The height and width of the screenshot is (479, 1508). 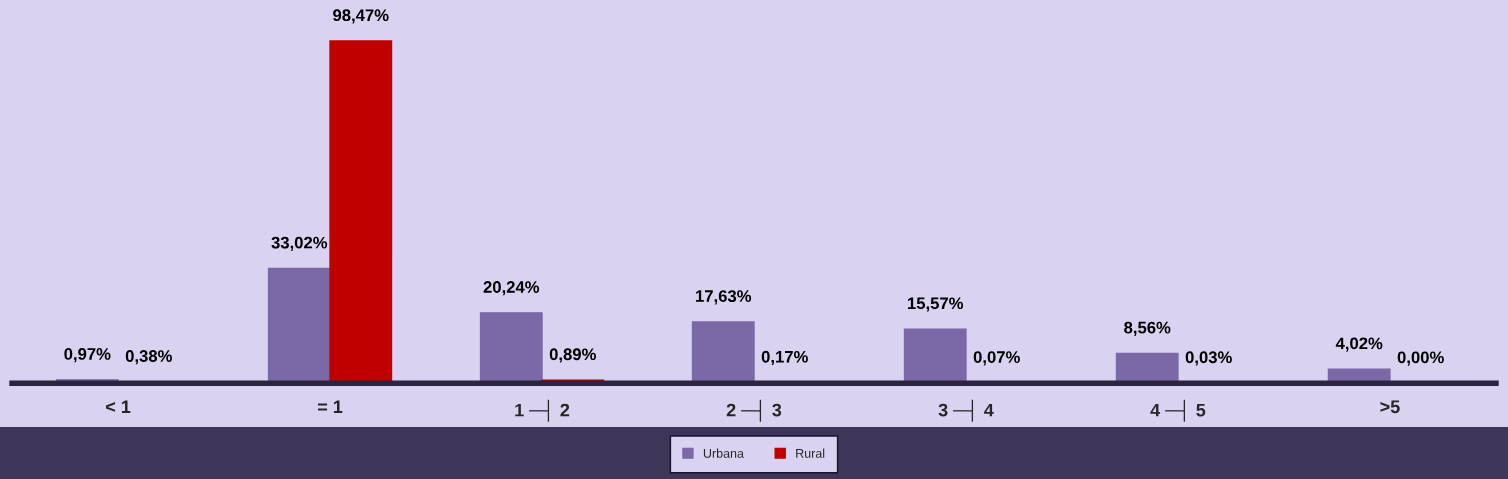 I want to click on data-label: 0,17%, so click(x=784, y=358).